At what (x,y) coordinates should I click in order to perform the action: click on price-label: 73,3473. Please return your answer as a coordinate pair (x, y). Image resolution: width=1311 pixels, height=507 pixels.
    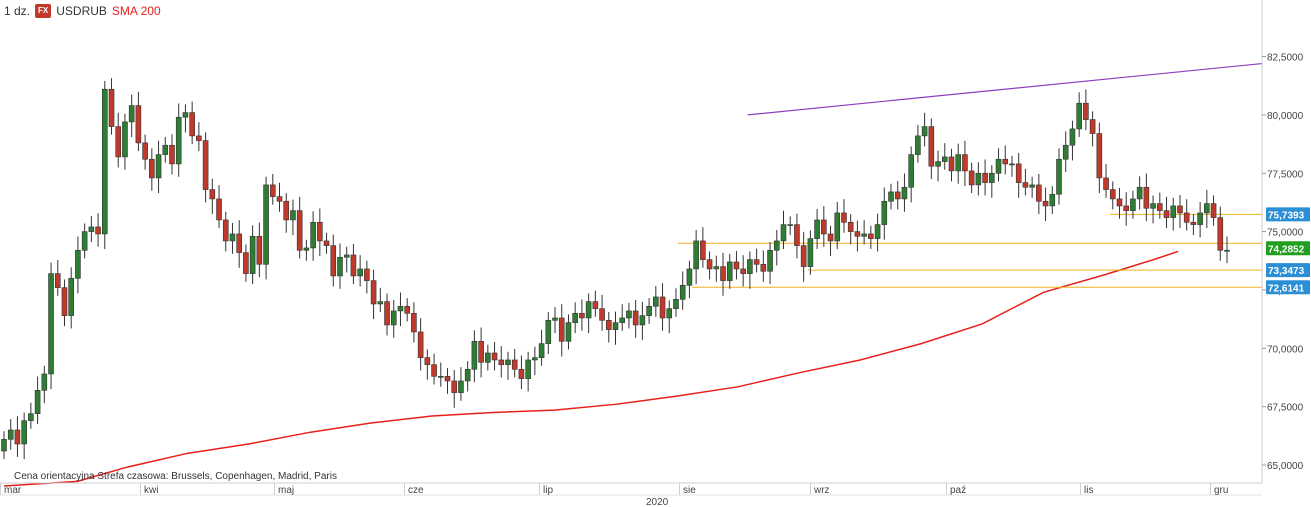
    Looking at the image, I should click on (1288, 270).